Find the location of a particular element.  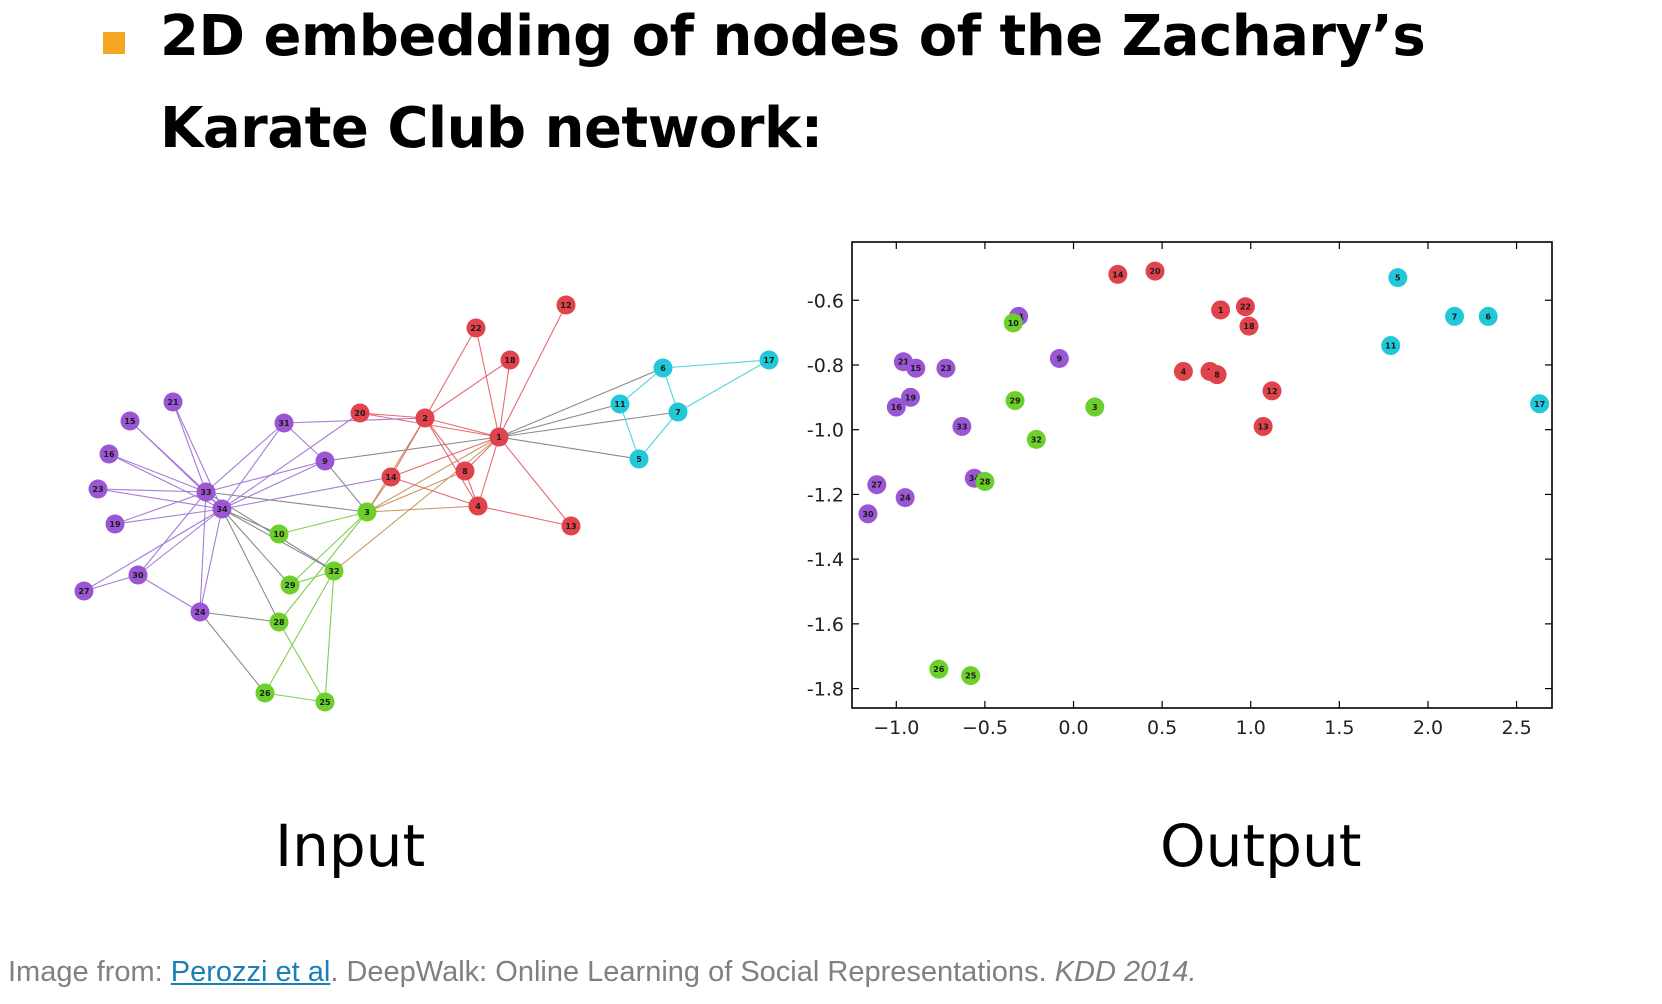

scatter-point: 33 is located at coordinates (962, 426).